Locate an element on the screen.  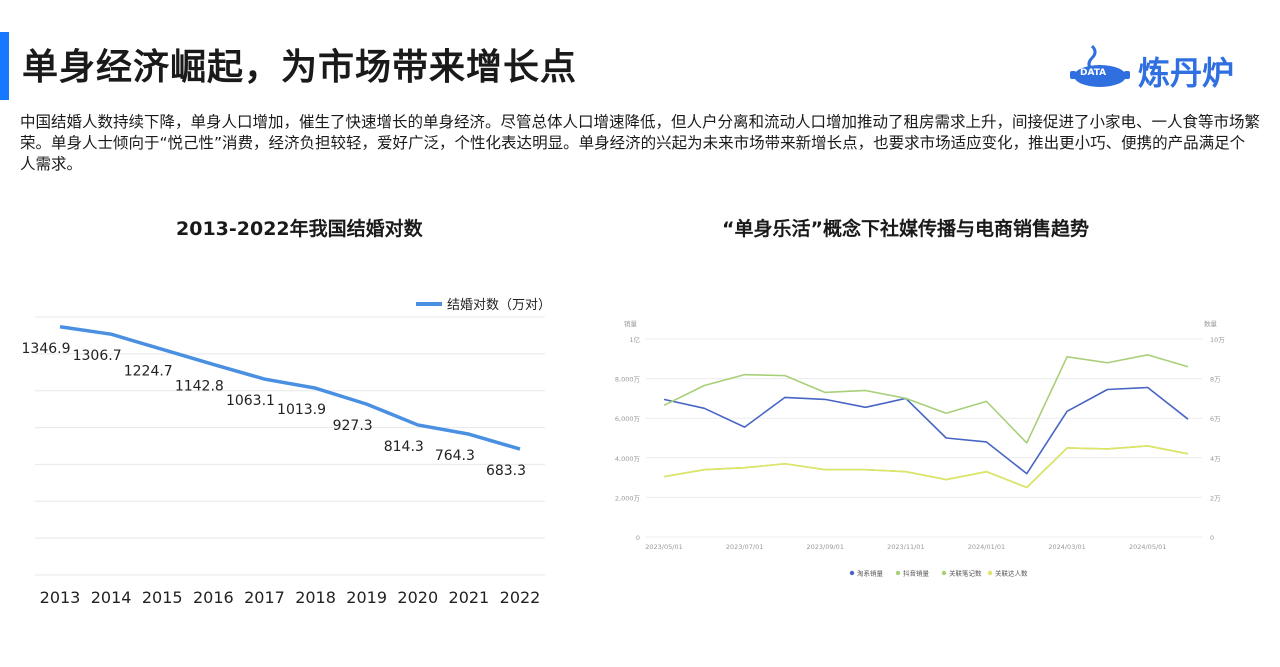
data-label: 1063.1 is located at coordinates (250, 401).